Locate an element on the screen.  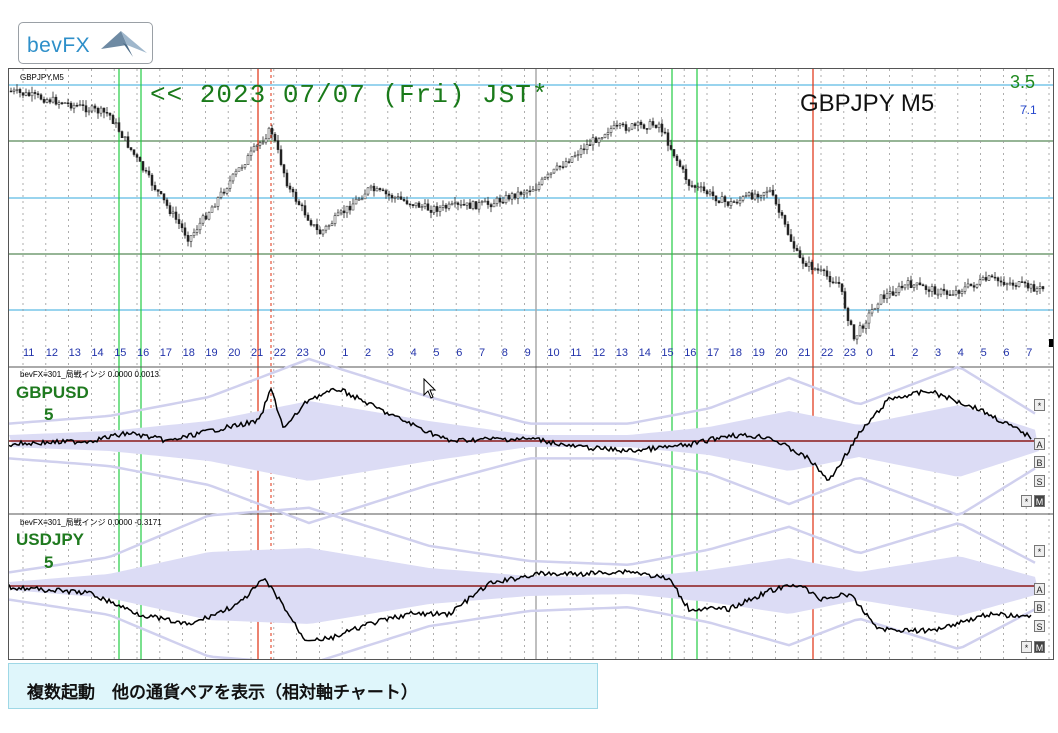
hour-label: 6 is located at coordinates (1006, 353).